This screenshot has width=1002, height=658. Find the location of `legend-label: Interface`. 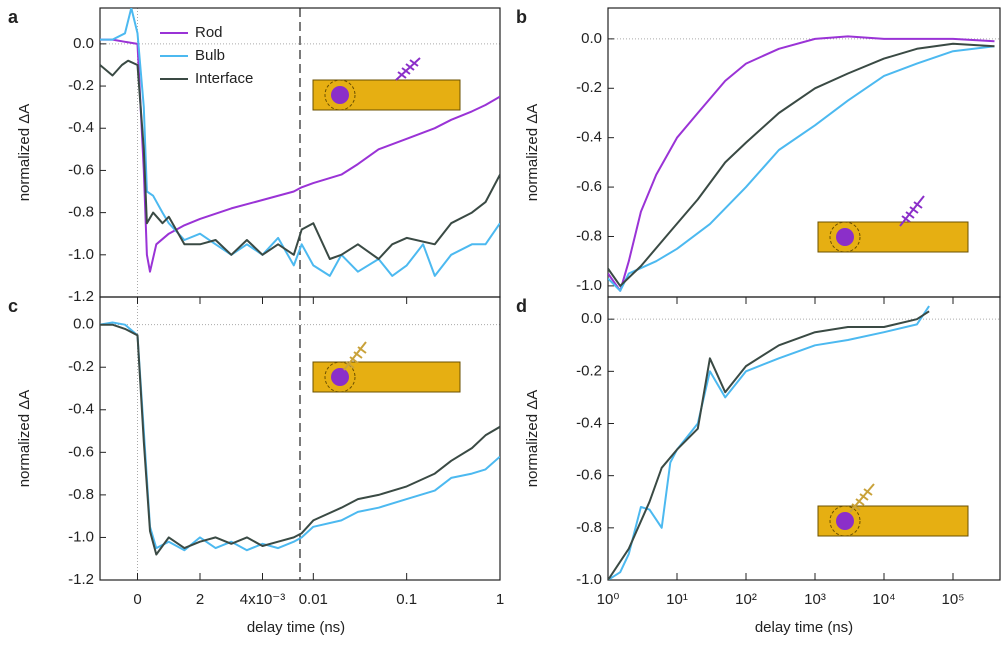

legend-label: Interface is located at coordinates (224, 78).